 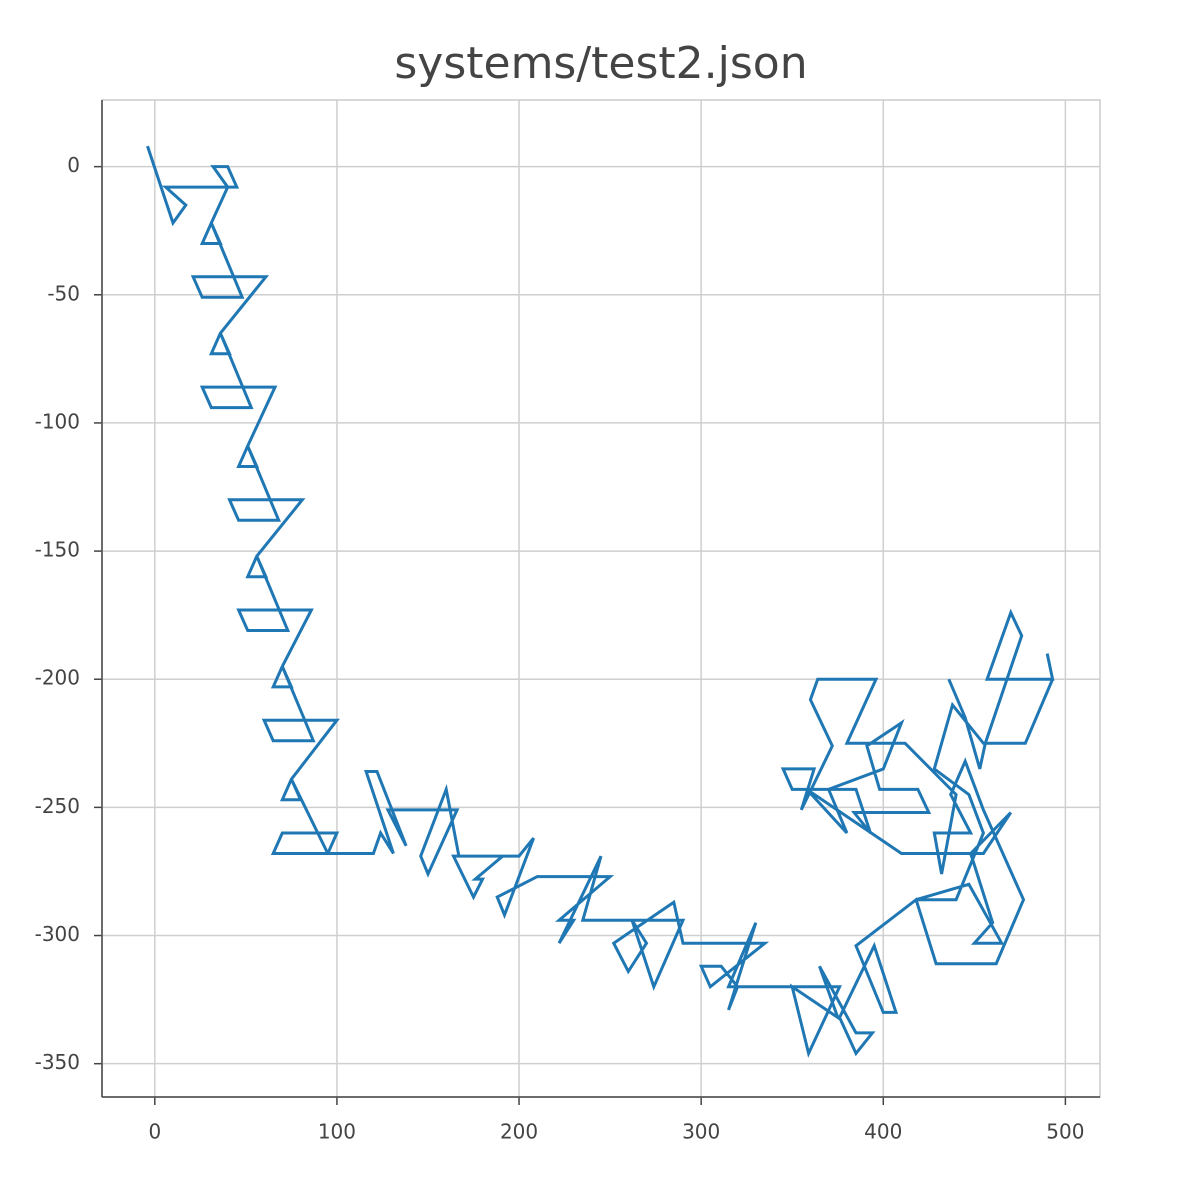 I want to click on y-tick-label: -150, so click(x=57, y=550).